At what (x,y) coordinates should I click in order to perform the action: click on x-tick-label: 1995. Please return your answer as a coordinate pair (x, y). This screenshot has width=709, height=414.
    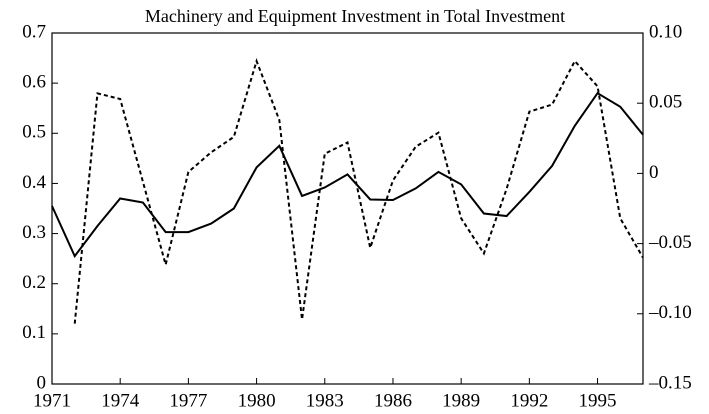
    Looking at the image, I should click on (598, 400).